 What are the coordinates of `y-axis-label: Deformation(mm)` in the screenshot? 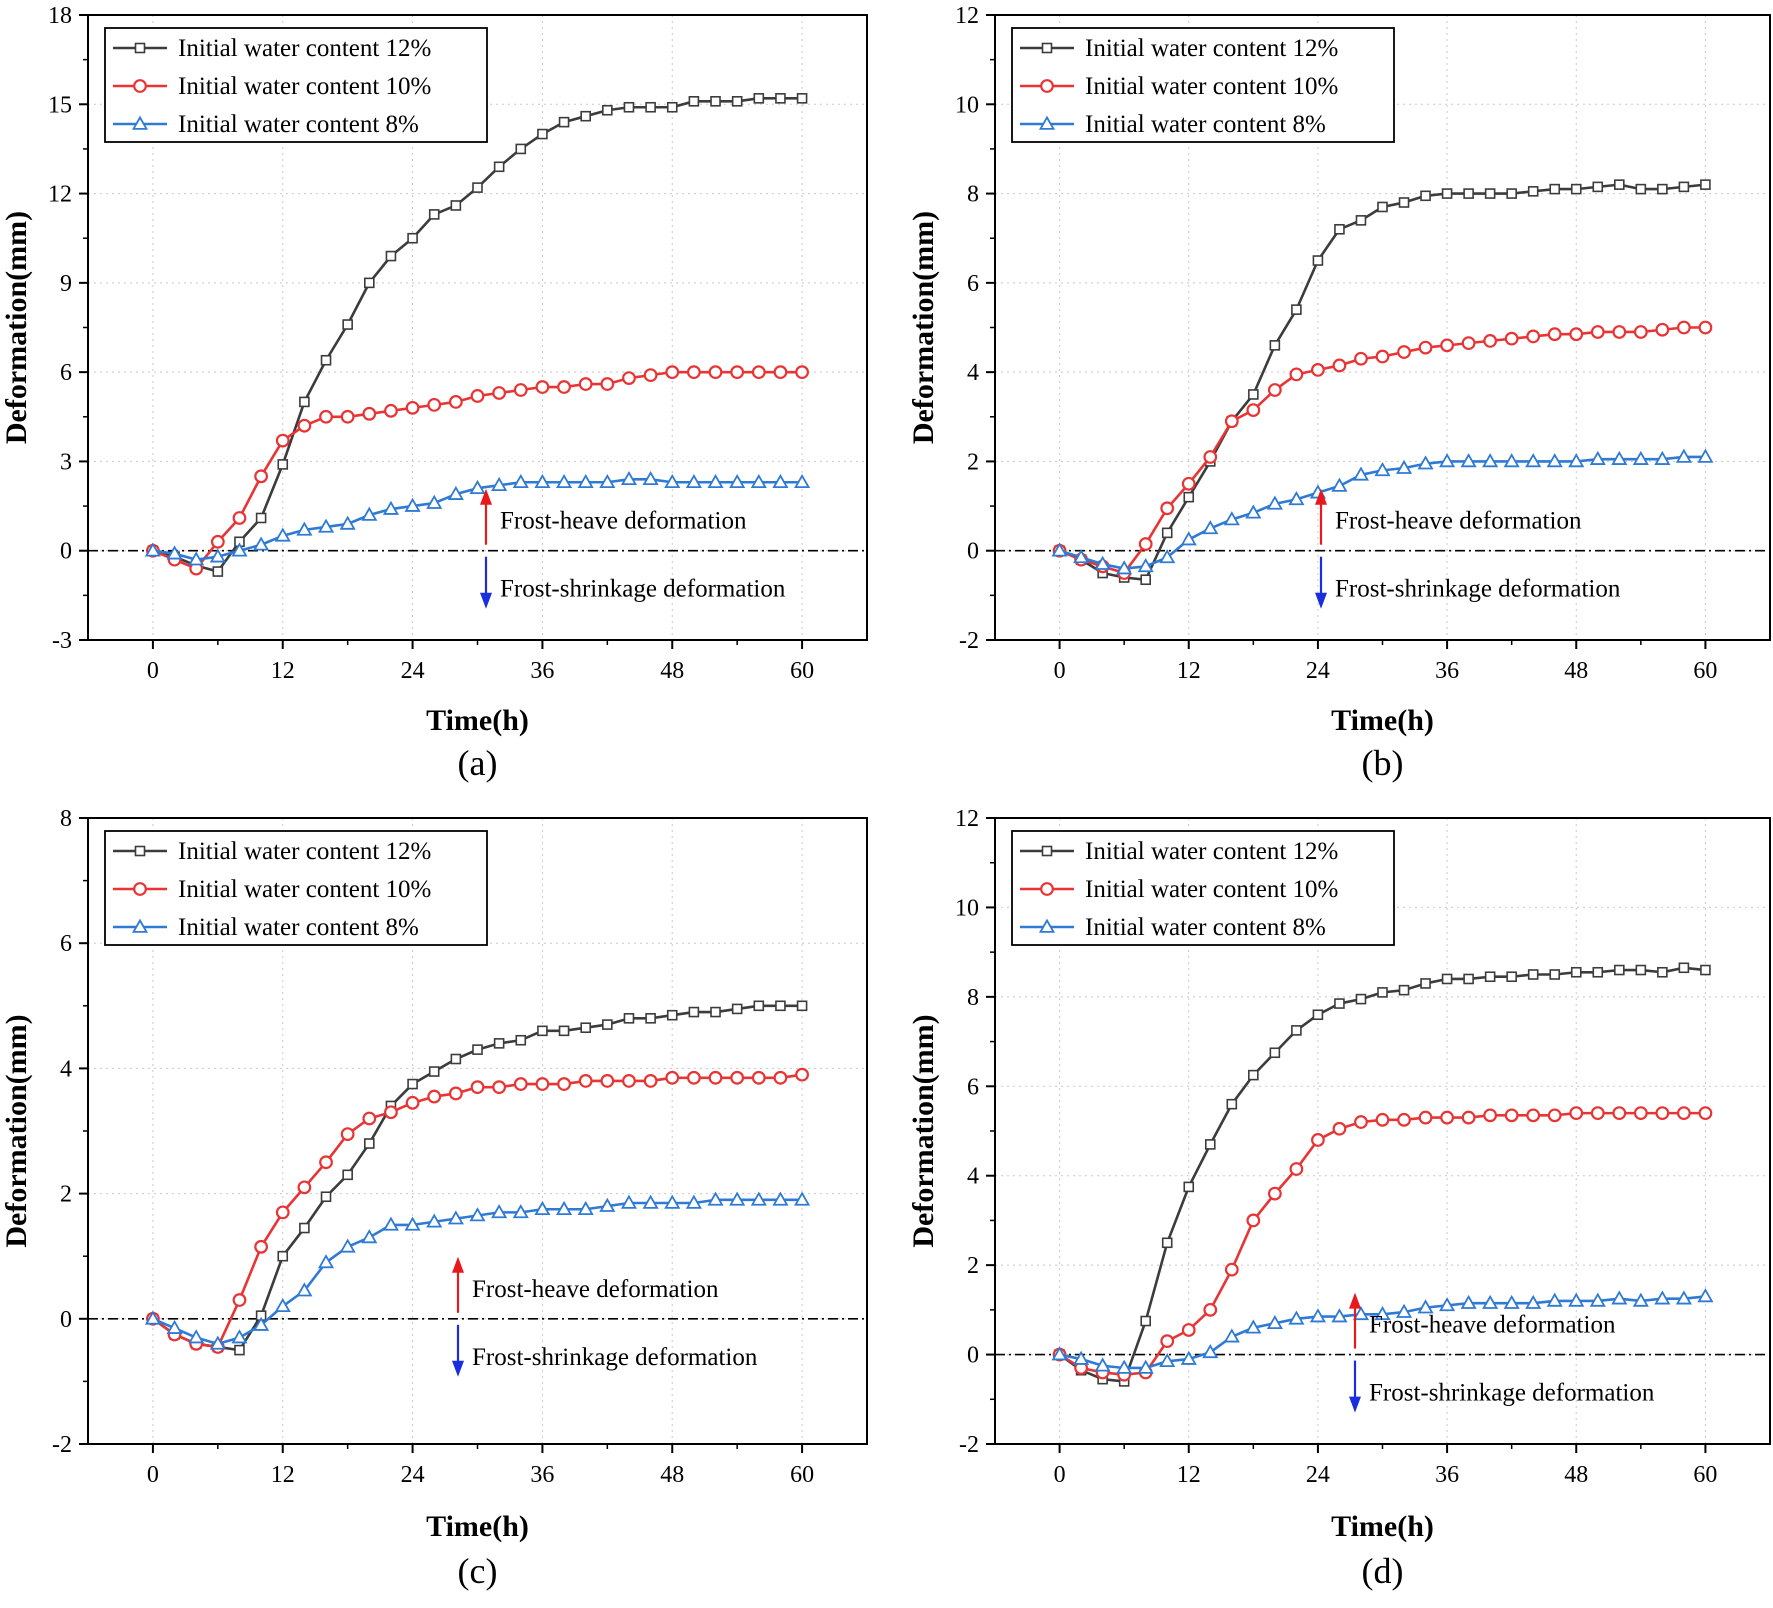 It's located at (923, 1130).